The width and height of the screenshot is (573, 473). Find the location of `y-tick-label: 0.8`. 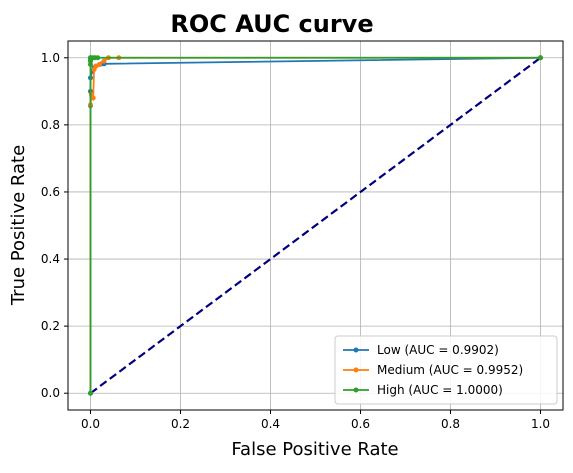

y-tick-label: 0.8 is located at coordinates (50, 125).